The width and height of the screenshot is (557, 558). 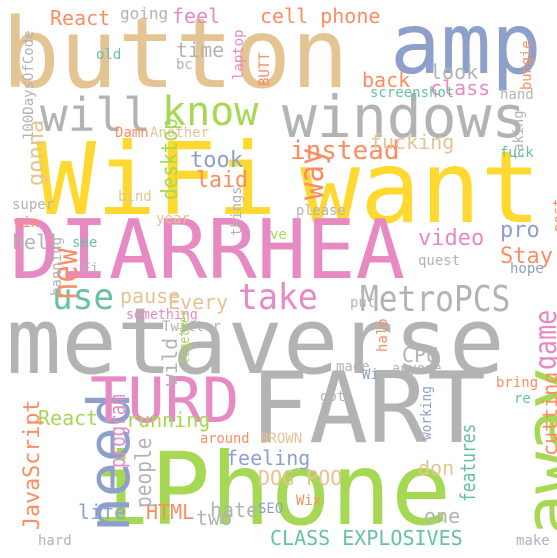 I want to click on word-gonna: gonna, so click(x=36, y=152).